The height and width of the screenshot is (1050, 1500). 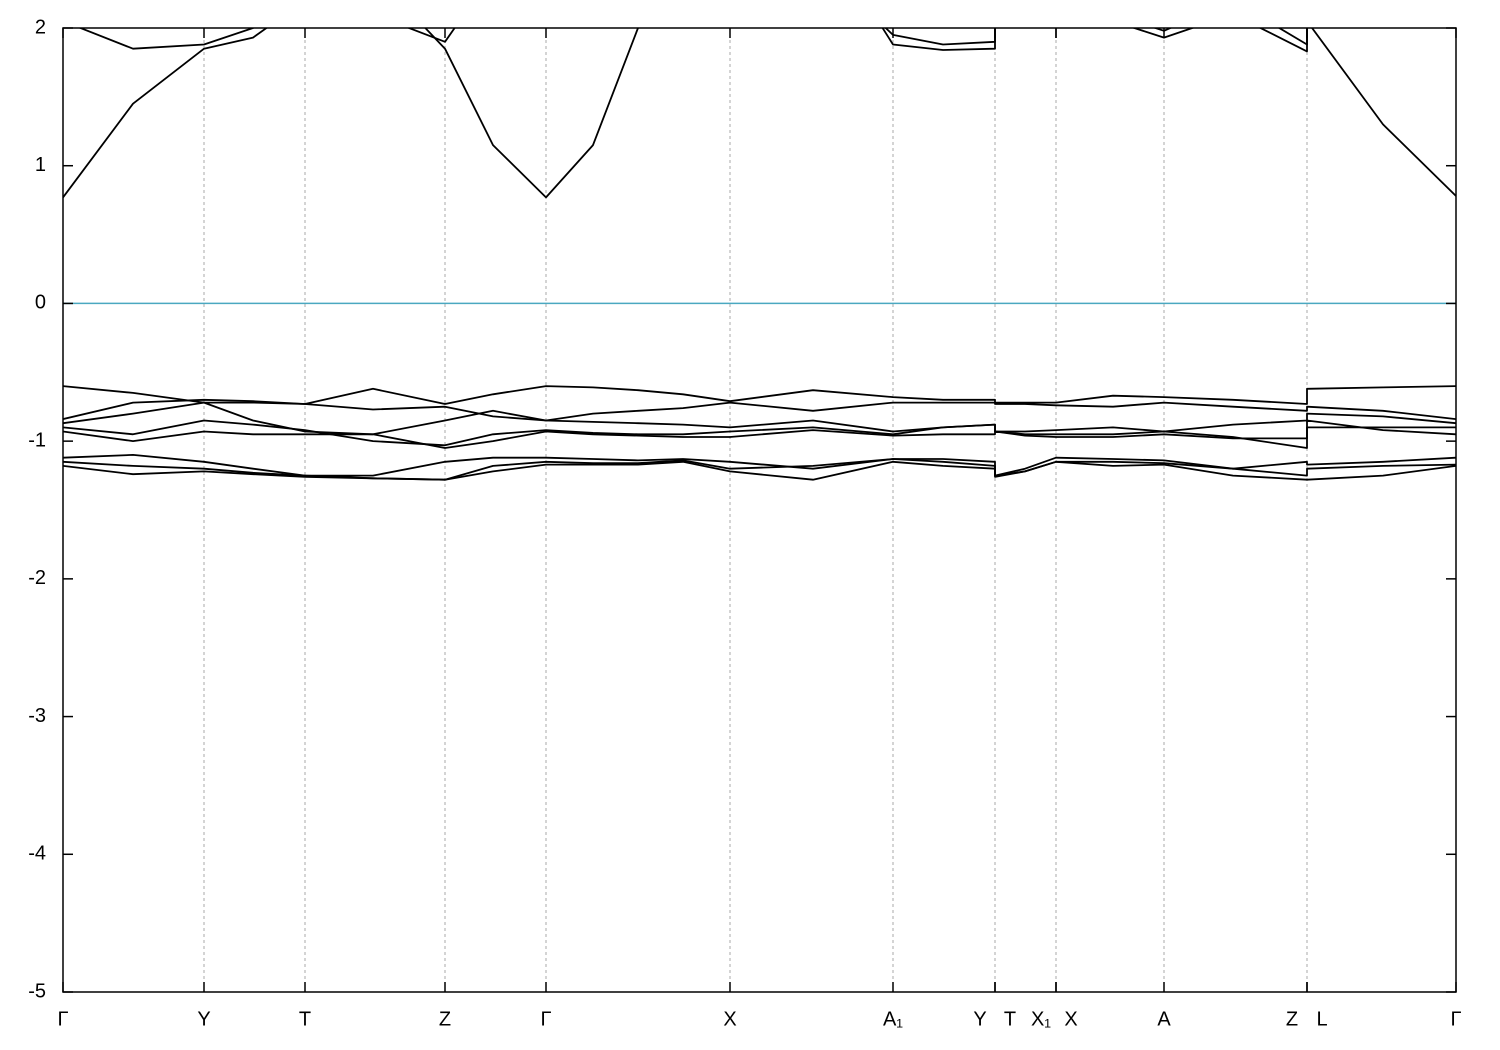 What do you see at coordinates (37, 991) in the screenshot?
I see `y-tick-label: -5` at bounding box center [37, 991].